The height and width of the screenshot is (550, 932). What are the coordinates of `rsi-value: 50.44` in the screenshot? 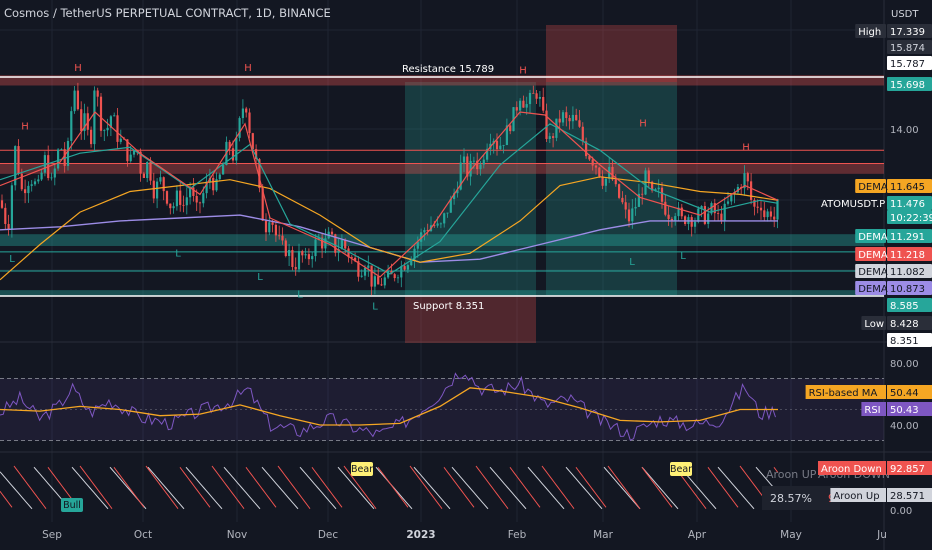 It's located at (904, 393).